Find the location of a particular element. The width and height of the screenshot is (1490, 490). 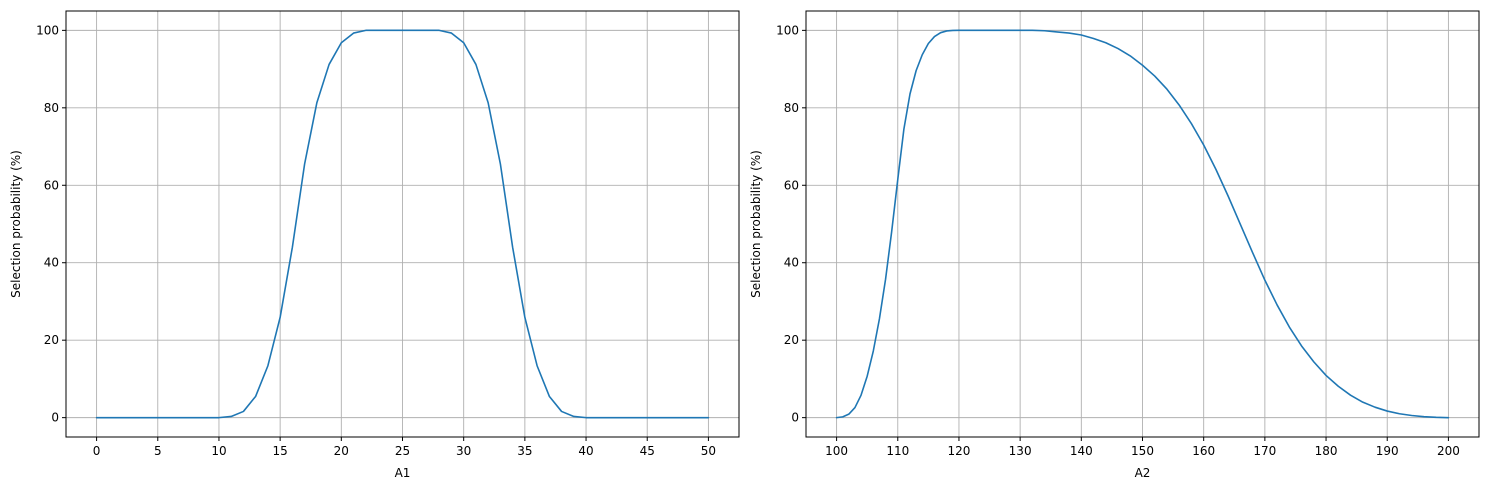

x-tick-label: 45 is located at coordinates (647, 451).